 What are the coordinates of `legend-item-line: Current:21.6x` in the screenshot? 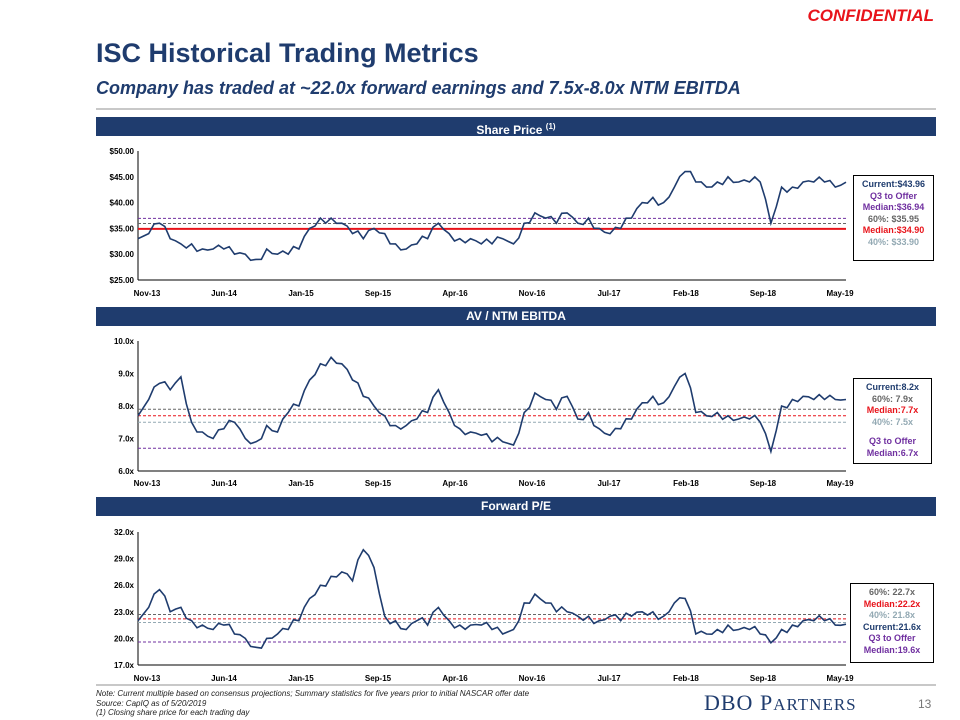 It's located at (892, 626).